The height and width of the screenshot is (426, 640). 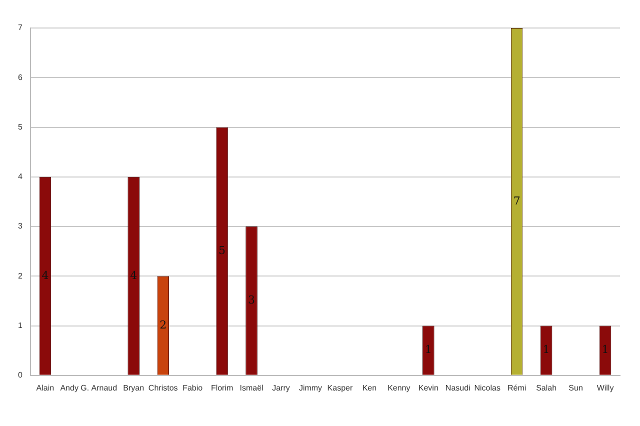 I want to click on data-label: 5, so click(x=222, y=250).